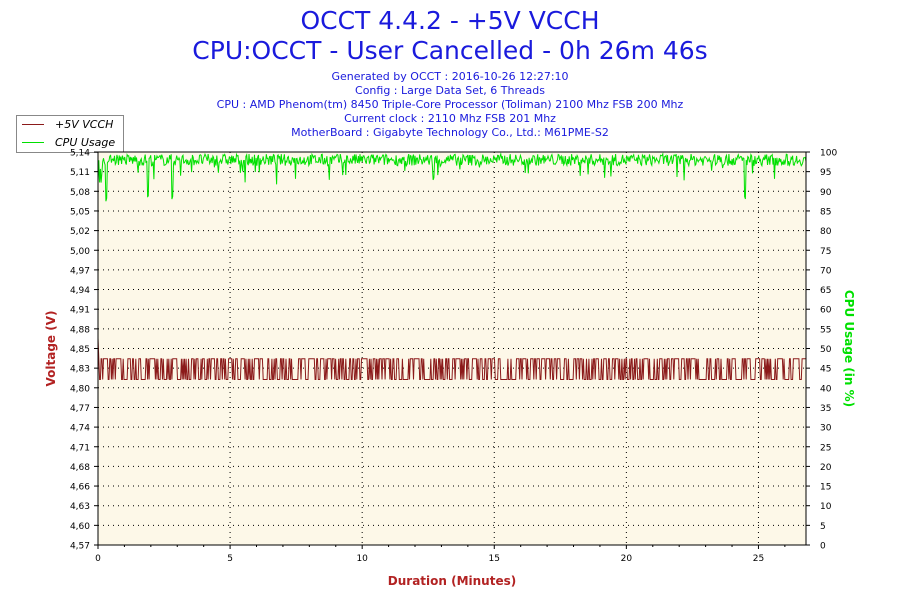 This screenshot has width=900, height=600. What do you see at coordinates (828, 154) in the screenshot?
I see `y2-tick-label: 100` at bounding box center [828, 154].